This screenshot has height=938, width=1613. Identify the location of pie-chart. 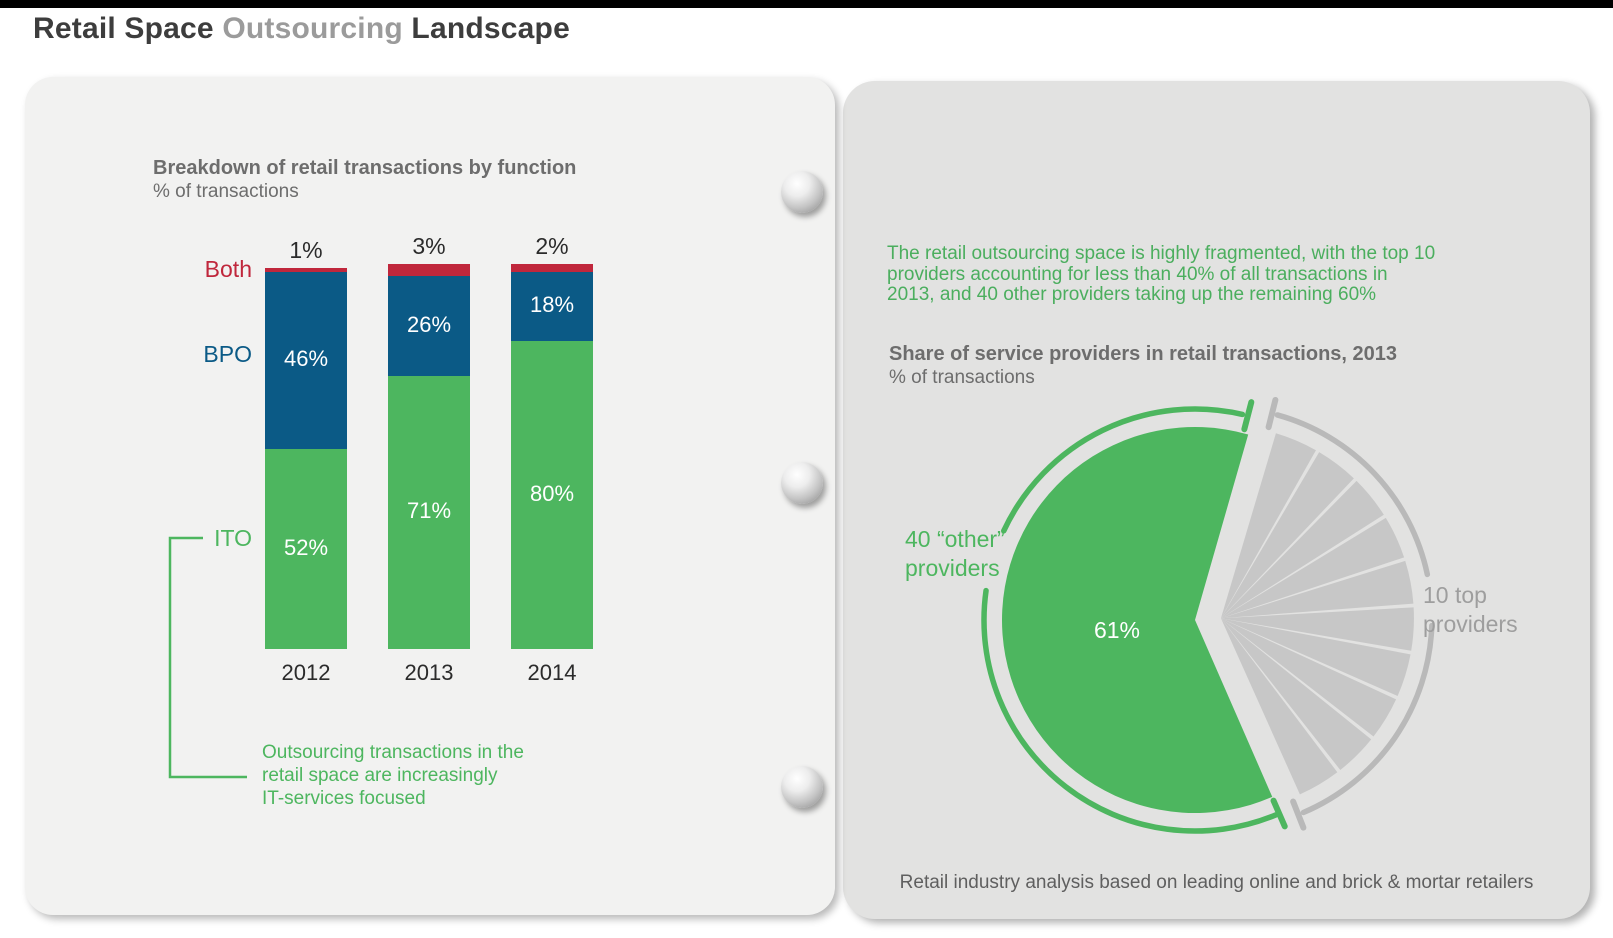
(1208, 615).